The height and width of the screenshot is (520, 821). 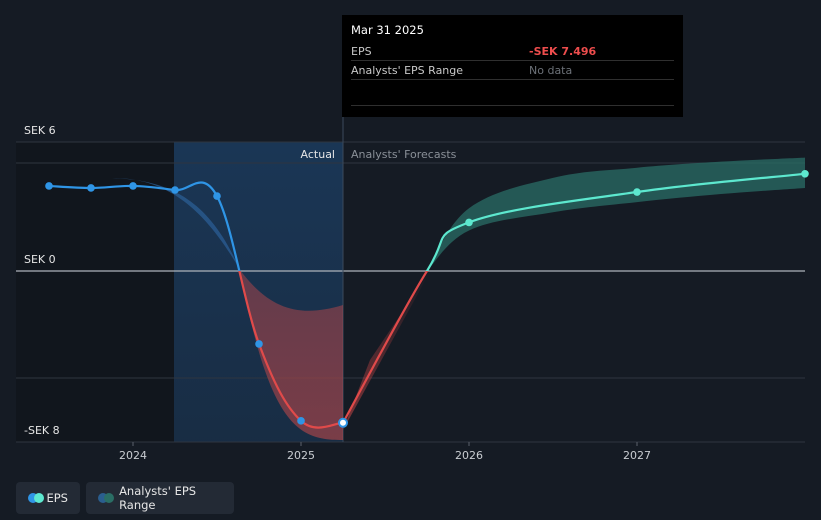 What do you see at coordinates (563, 51) in the screenshot?
I see `tooltip-eps-value: -SEK 7.496` at bounding box center [563, 51].